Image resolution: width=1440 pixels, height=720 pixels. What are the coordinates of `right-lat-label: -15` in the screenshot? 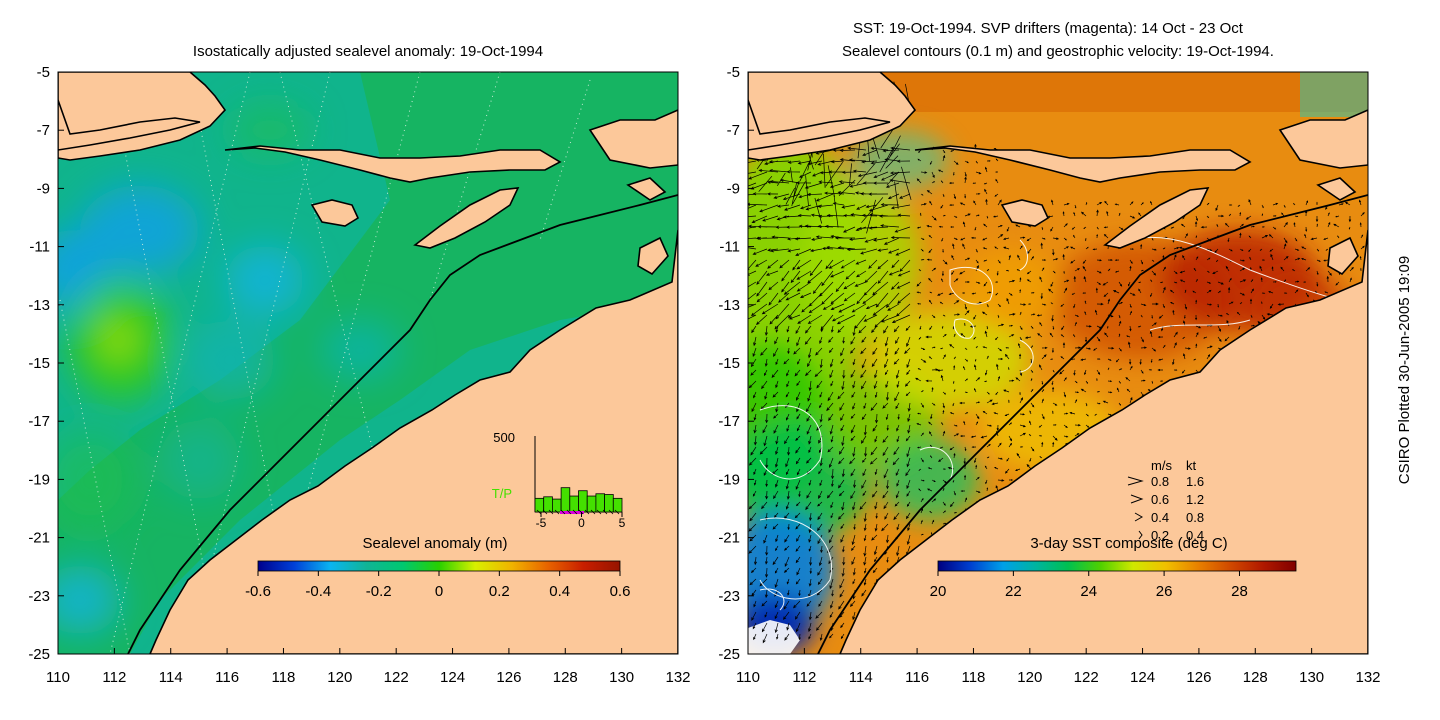 It's located at (729, 363).